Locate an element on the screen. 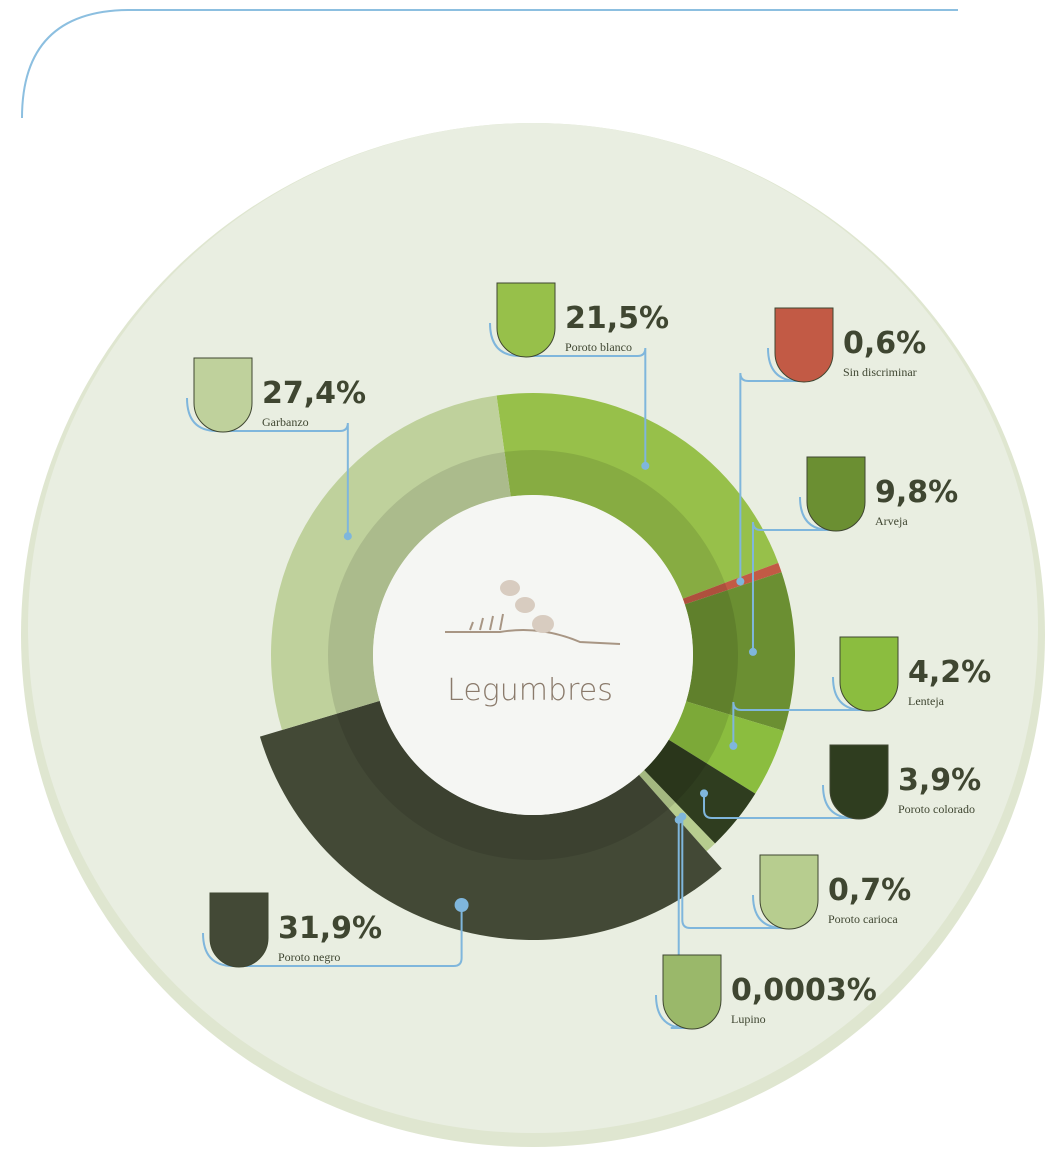 This screenshot has width=1051, height=1152. value-label: 0,0003% is located at coordinates (804, 990).